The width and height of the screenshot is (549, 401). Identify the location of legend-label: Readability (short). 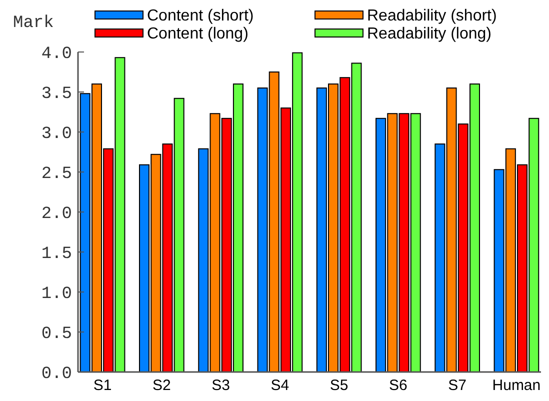
(432, 16).